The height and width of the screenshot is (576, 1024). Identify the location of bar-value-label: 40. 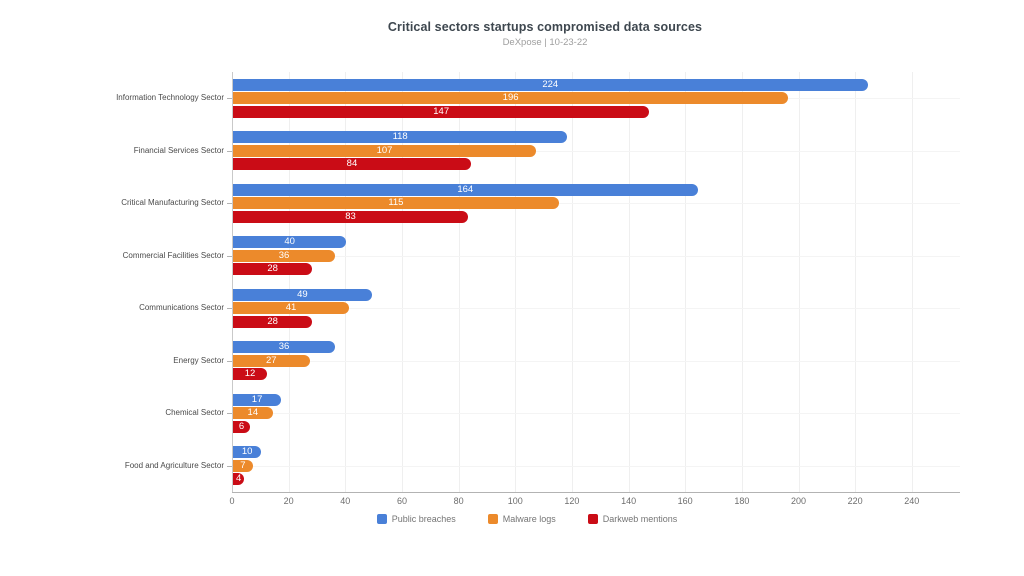
(289, 242).